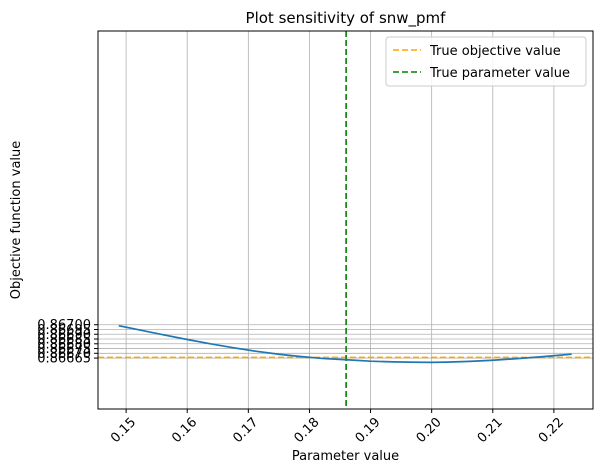 The width and height of the screenshot is (602, 472). Describe the element at coordinates (64, 359) in the screenshot. I see `y-tick-label: 0.86665` at that location.